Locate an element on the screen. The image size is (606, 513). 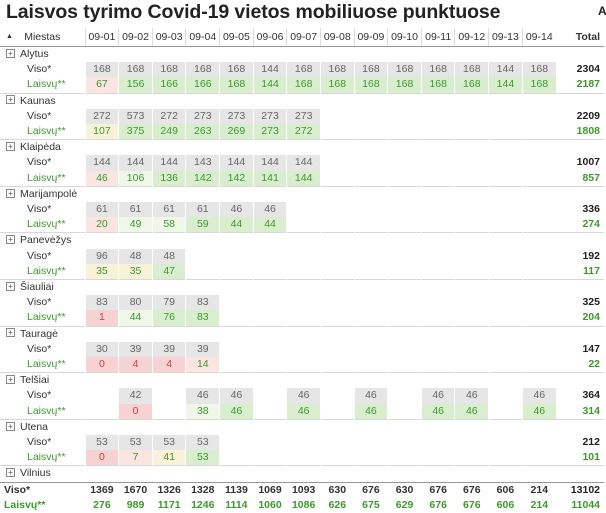
column-header-day: 09-02 is located at coordinates (136, 37).